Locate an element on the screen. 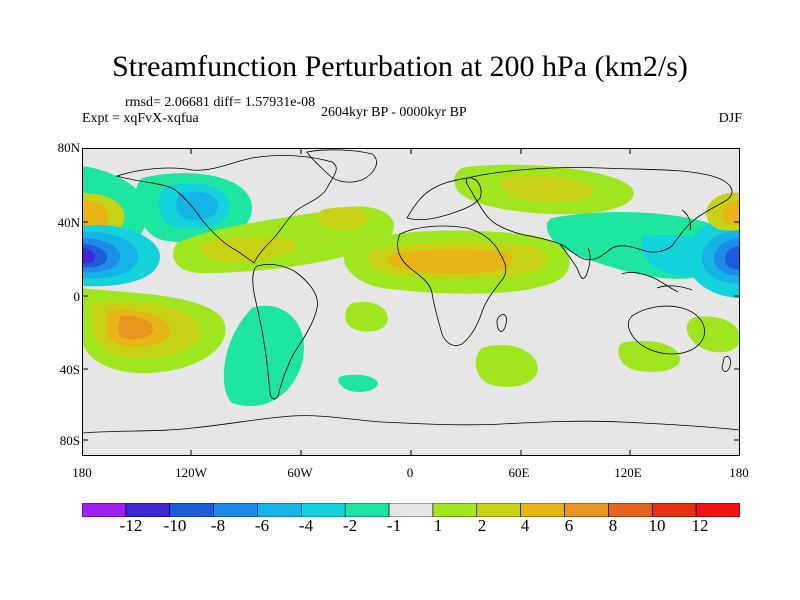 This screenshot has height=600, width=800. colorbar-label-neg8: -8 is located at coordinates (218, 525).